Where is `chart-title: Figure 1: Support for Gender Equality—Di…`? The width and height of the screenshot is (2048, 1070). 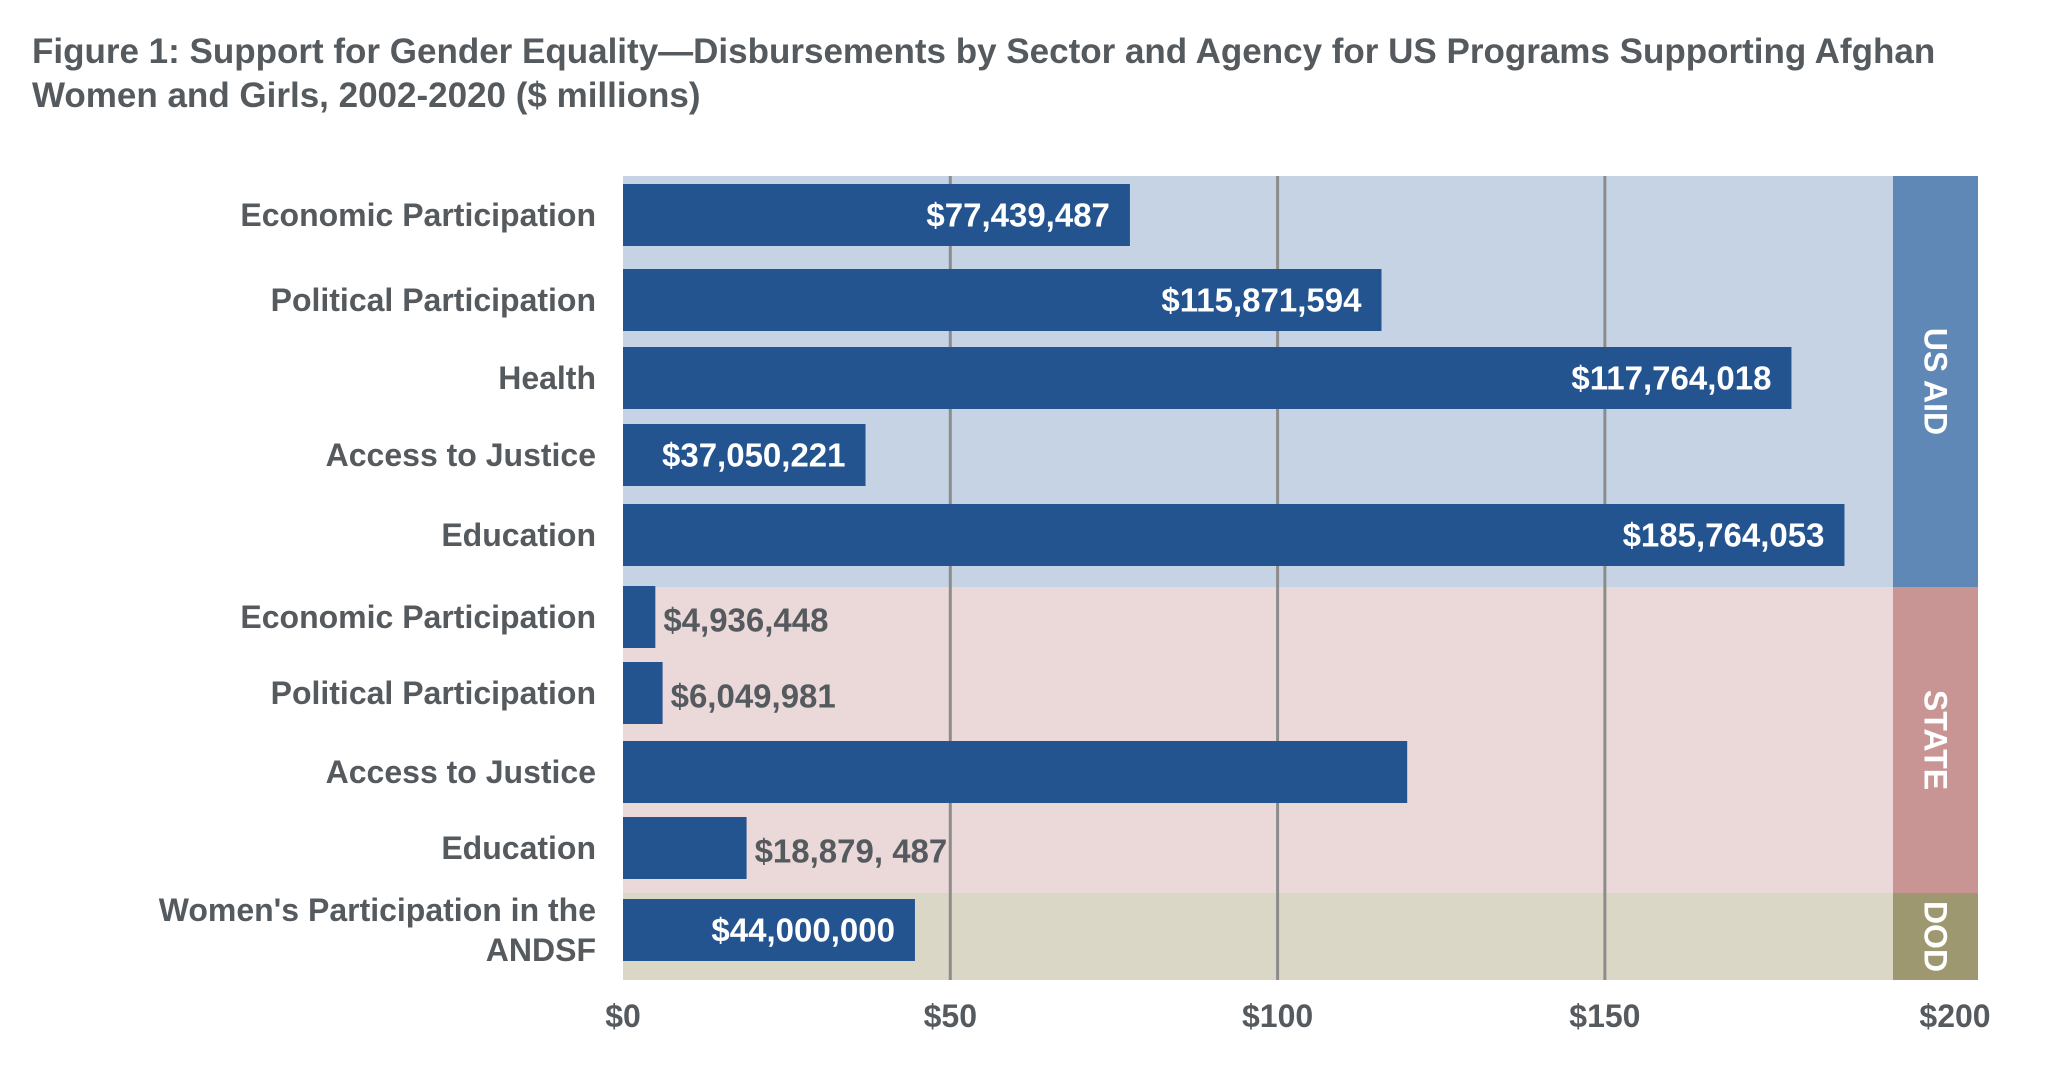 chart-title: Figure 1: Support for Gender Equality—Di… is located at coordinates (984, 73).